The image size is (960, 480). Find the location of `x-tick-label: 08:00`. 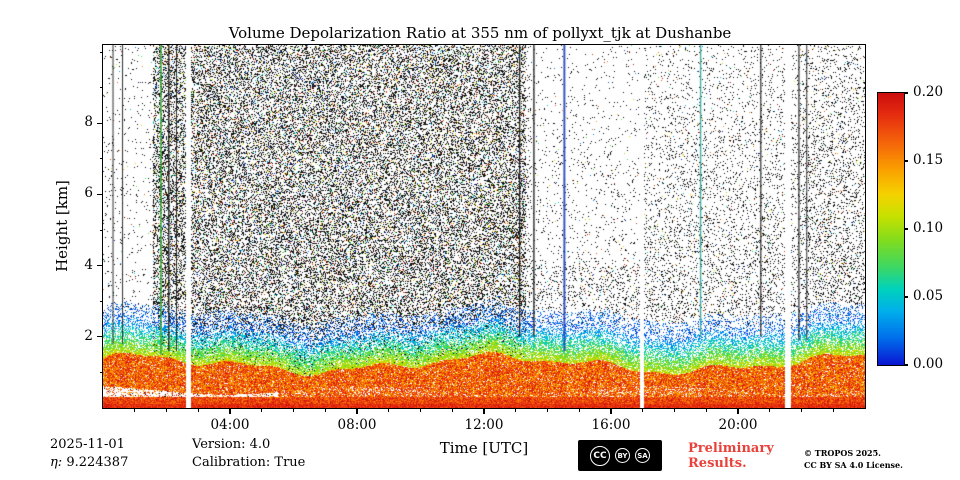

x-tick-label: 08:00 is located at coordinates (357, 425).